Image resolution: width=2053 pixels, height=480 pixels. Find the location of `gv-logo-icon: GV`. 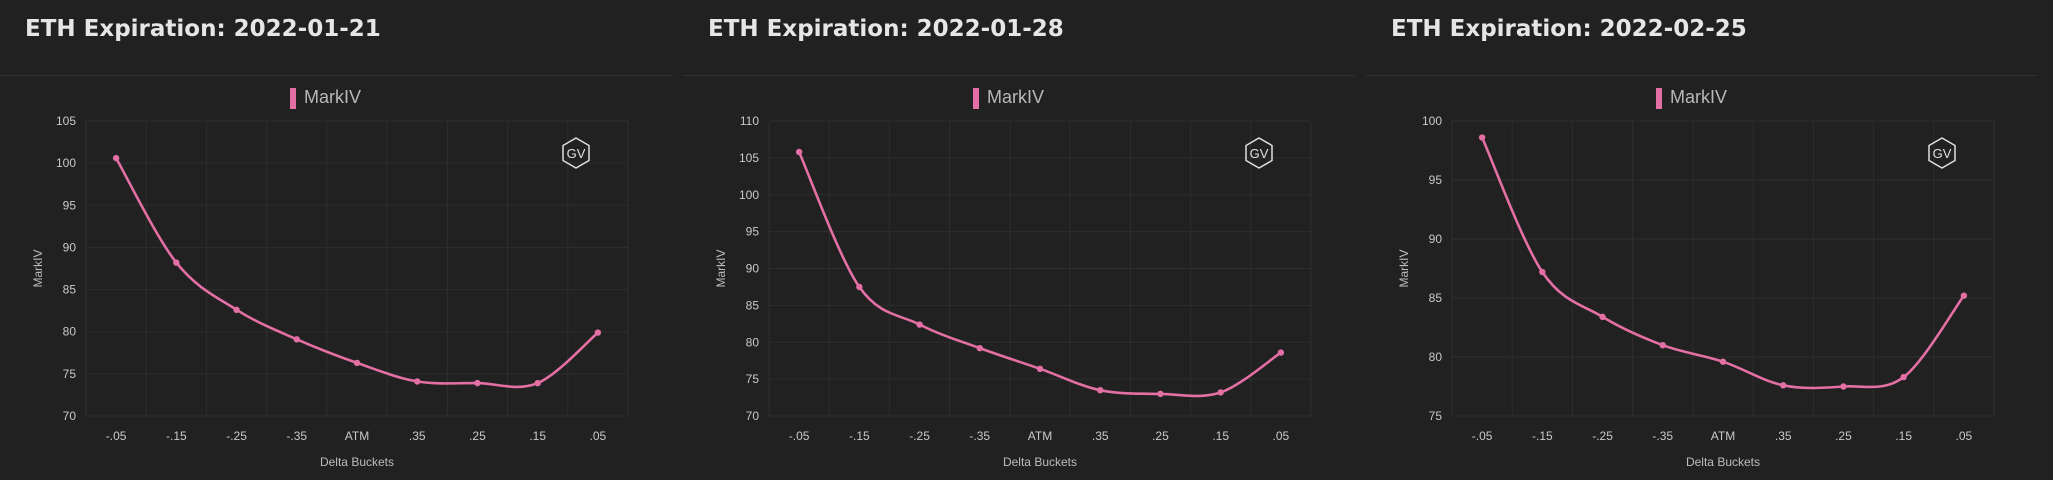

gv-logo-icon: GV is located at coordinates (576, 153).